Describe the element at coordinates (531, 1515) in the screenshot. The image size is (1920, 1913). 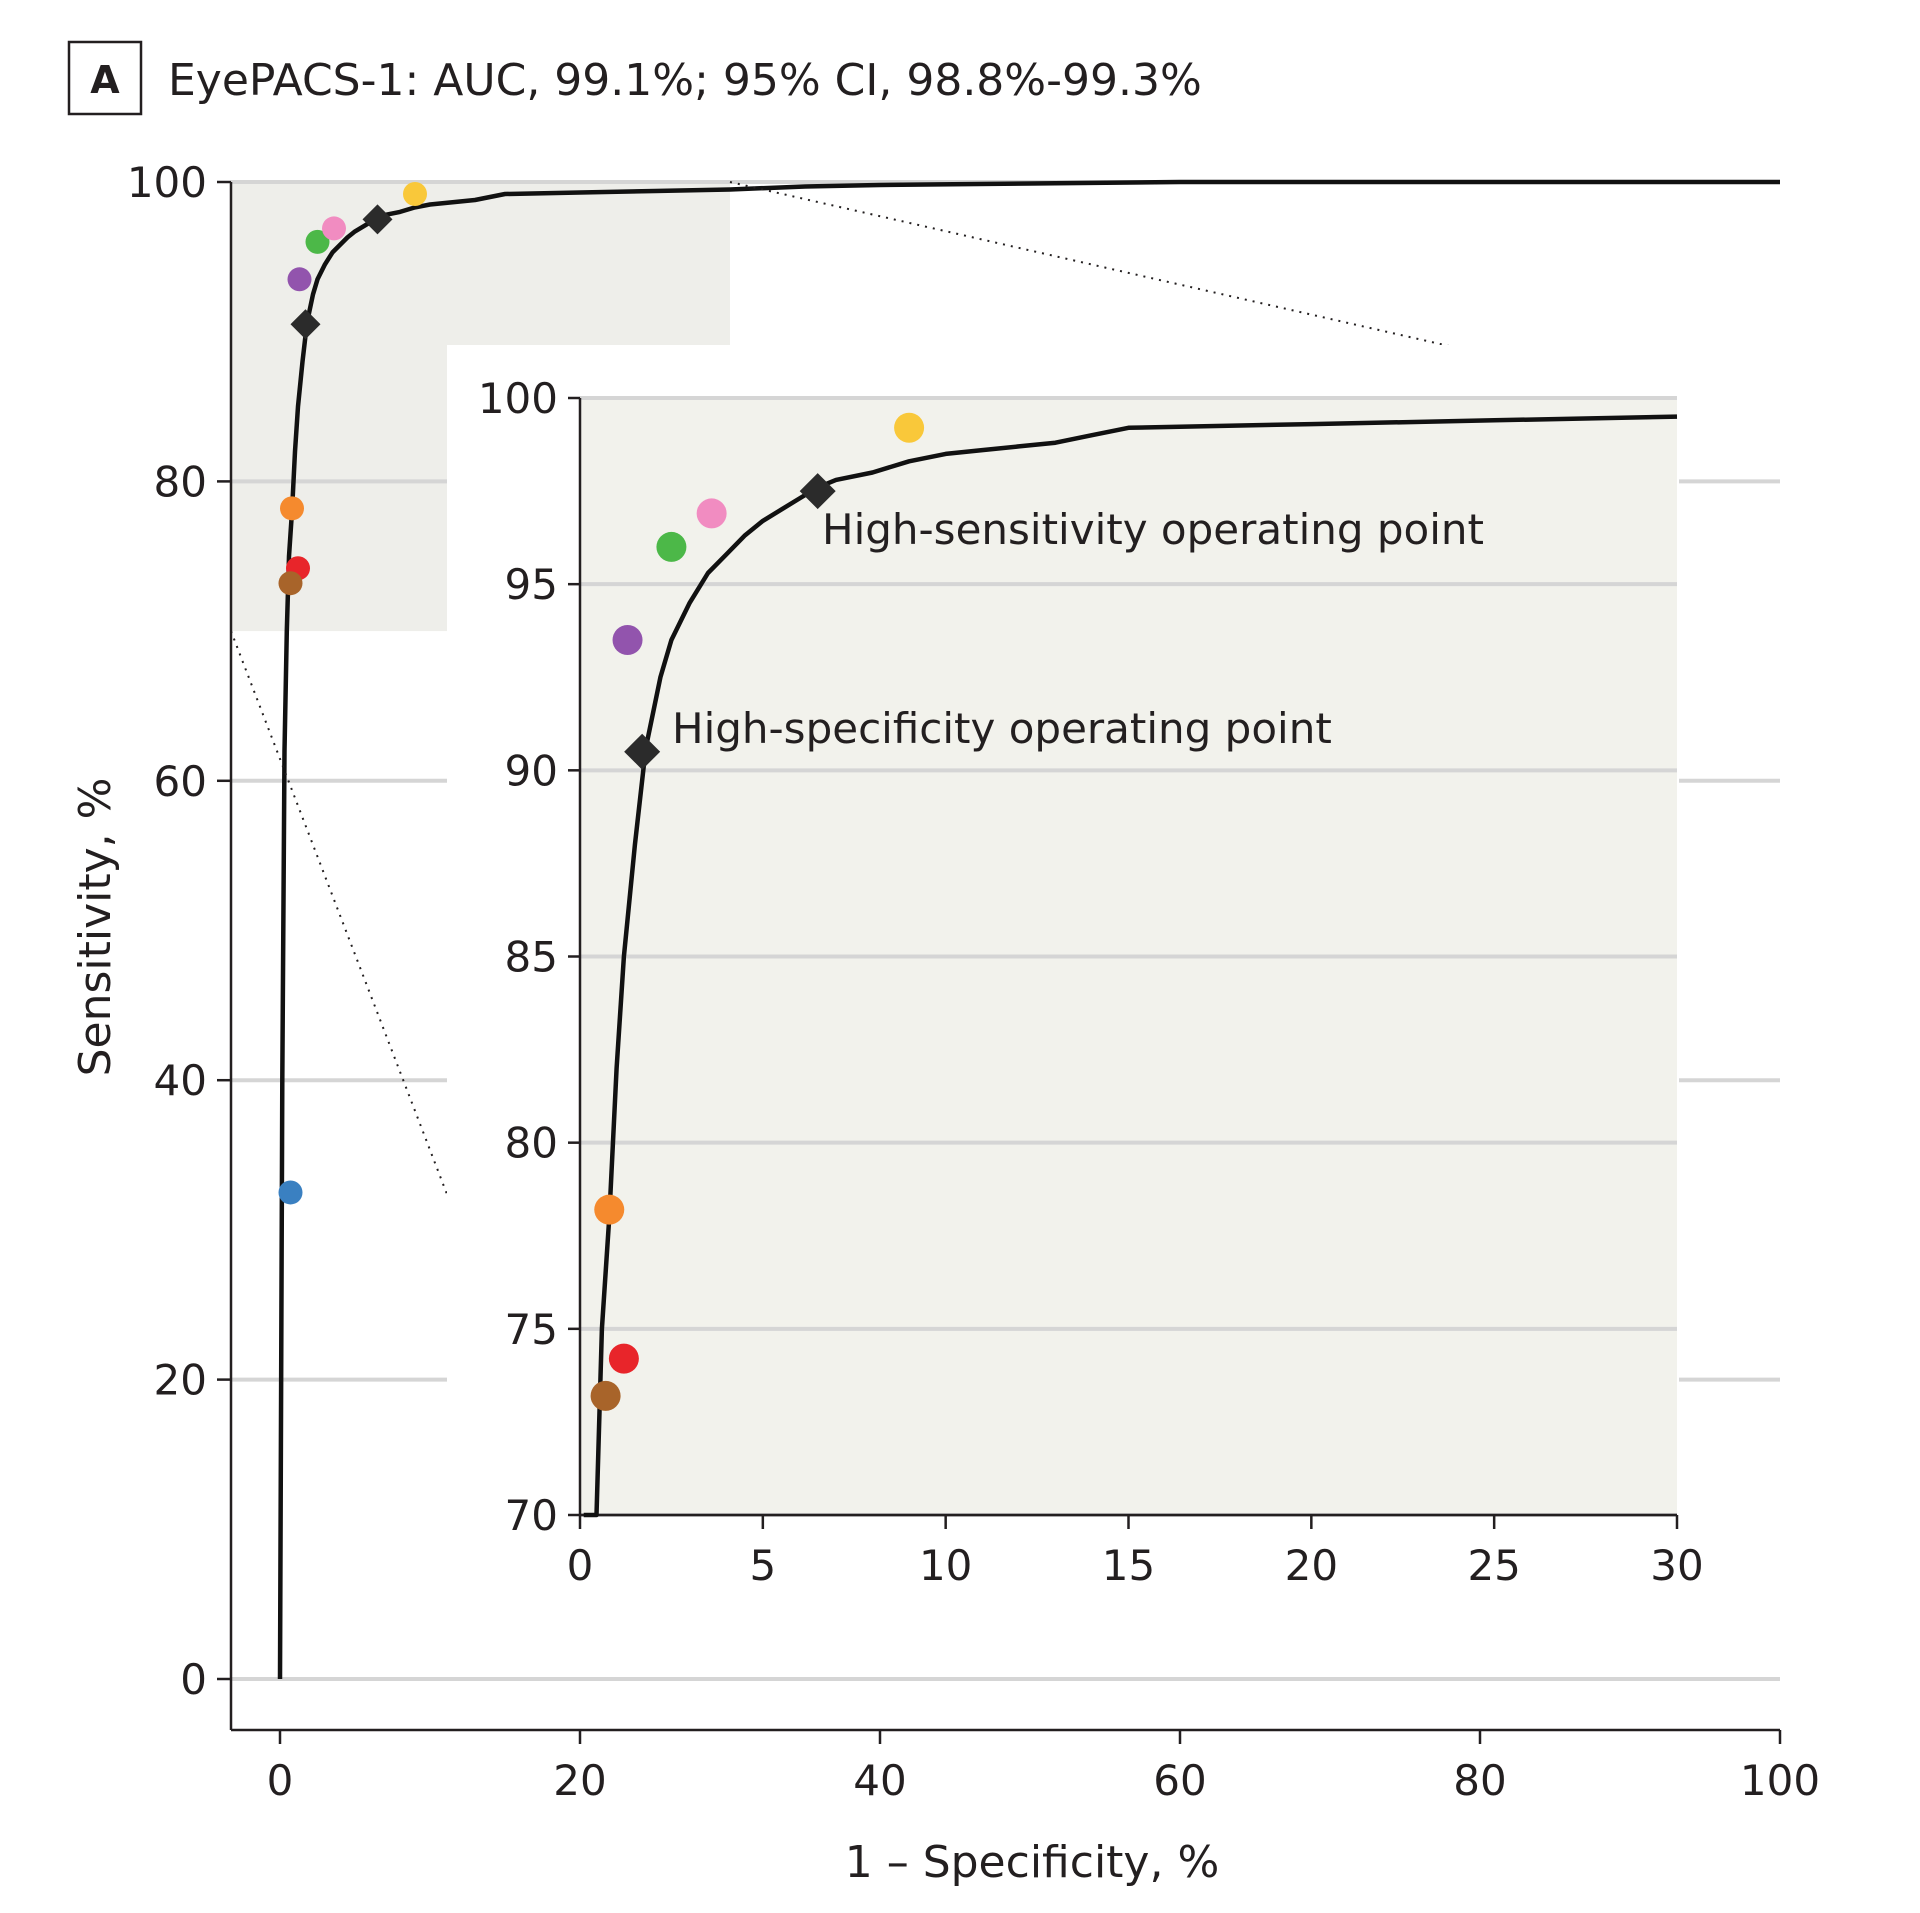
I see `inset-y-tick-label: 70` at that location.